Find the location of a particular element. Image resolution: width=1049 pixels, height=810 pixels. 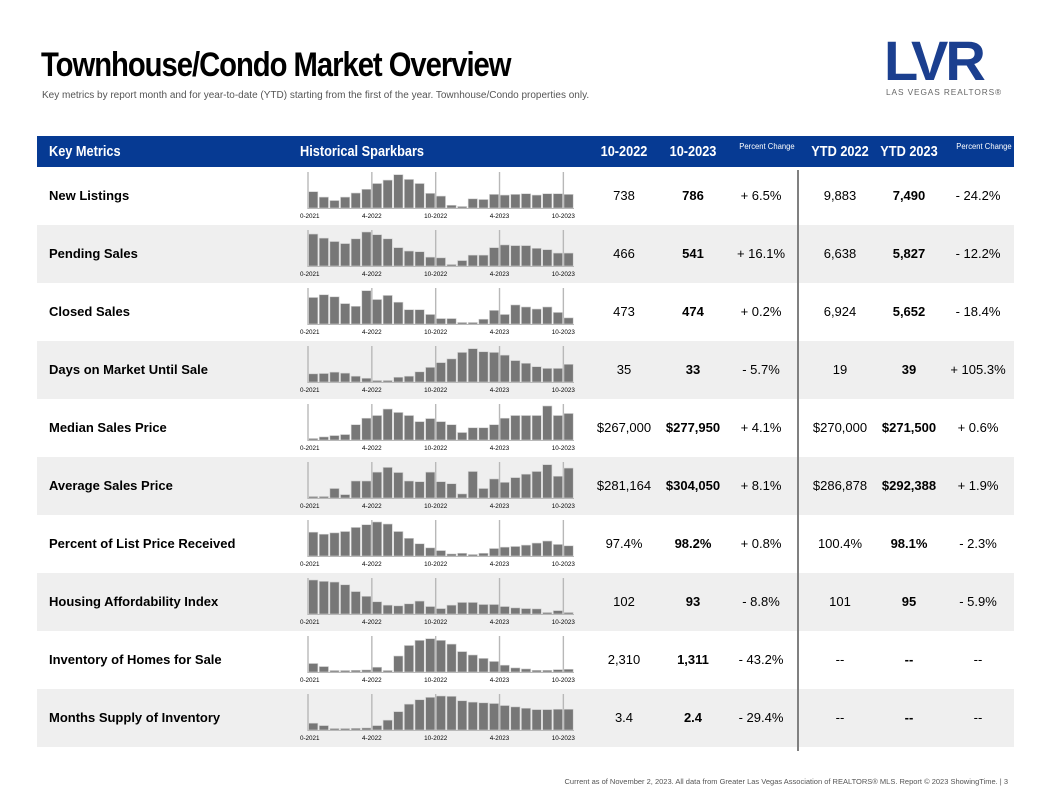

month-ytd-divider is located at coordinates (798, 460).